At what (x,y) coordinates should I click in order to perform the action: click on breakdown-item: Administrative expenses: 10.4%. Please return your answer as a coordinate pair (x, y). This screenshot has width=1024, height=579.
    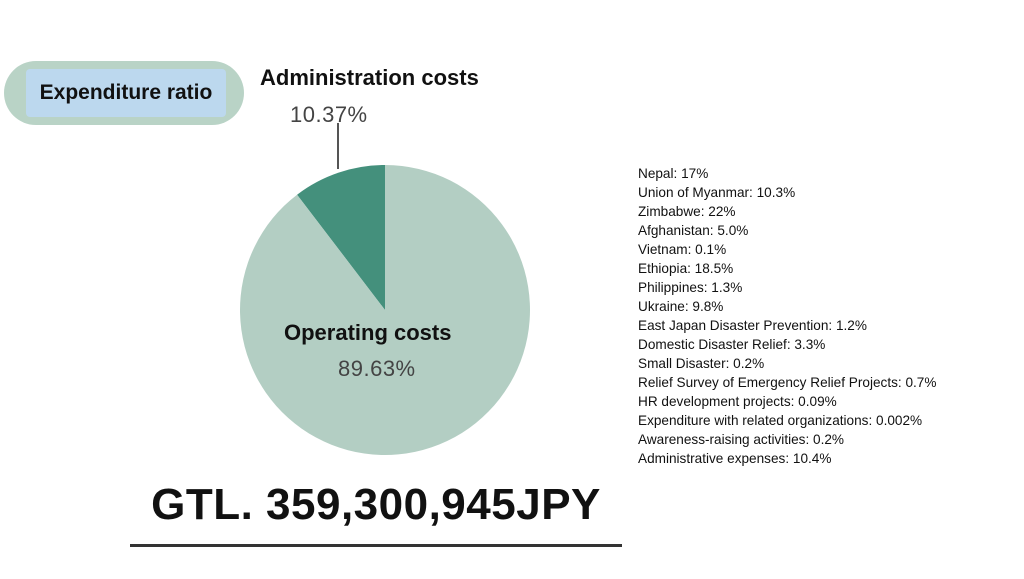
    Looking at the image, I should click on (735, 458).